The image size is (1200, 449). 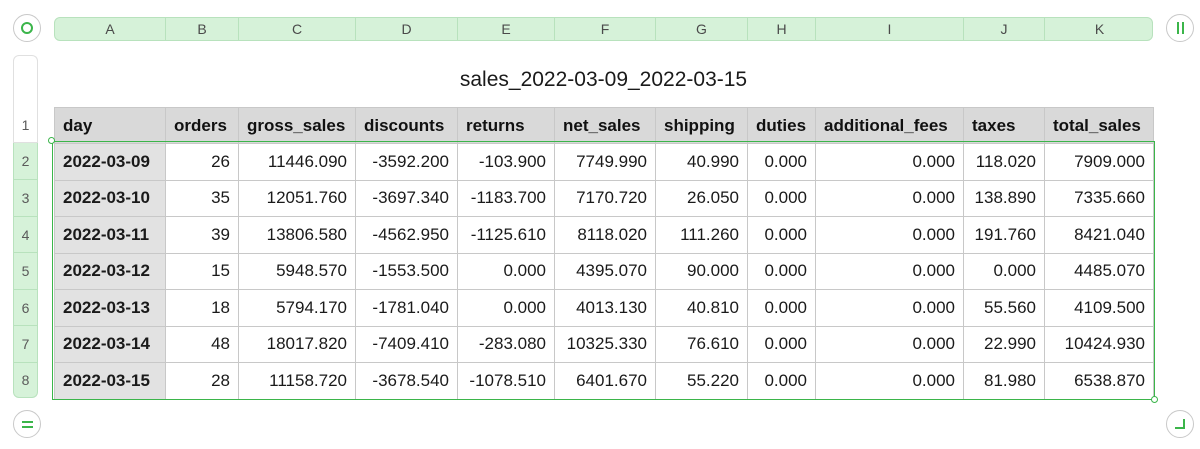 I want to click on cell-shipping: 26.050, so click(x=701, y=198).